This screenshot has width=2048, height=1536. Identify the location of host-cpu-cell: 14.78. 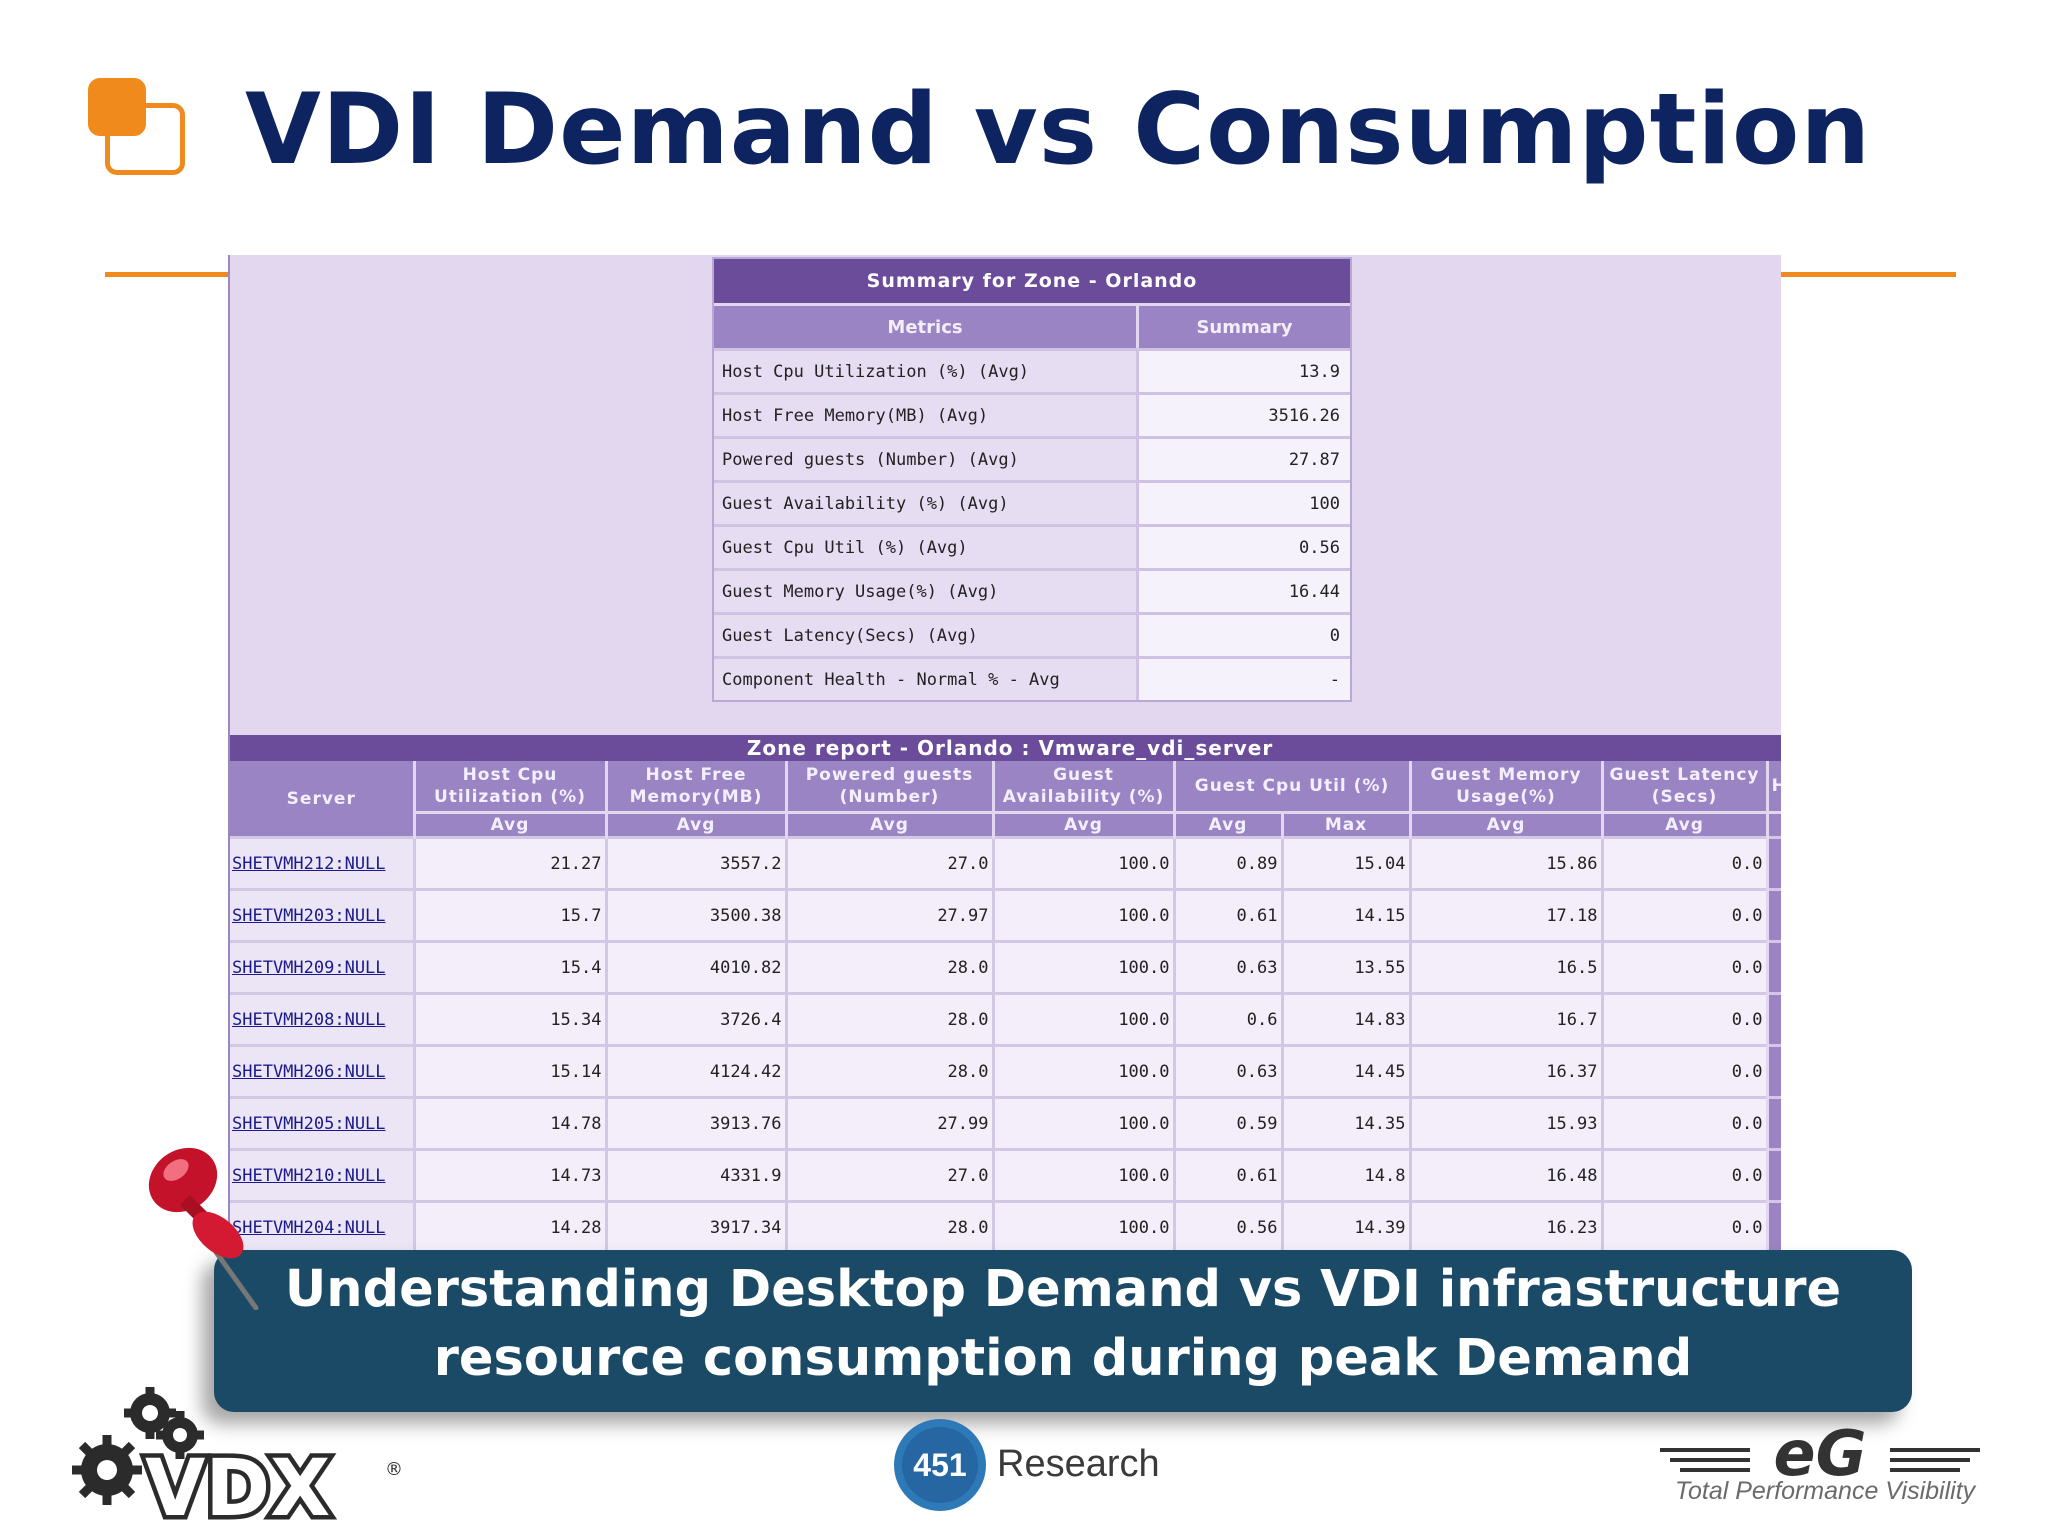
(509, 1123).